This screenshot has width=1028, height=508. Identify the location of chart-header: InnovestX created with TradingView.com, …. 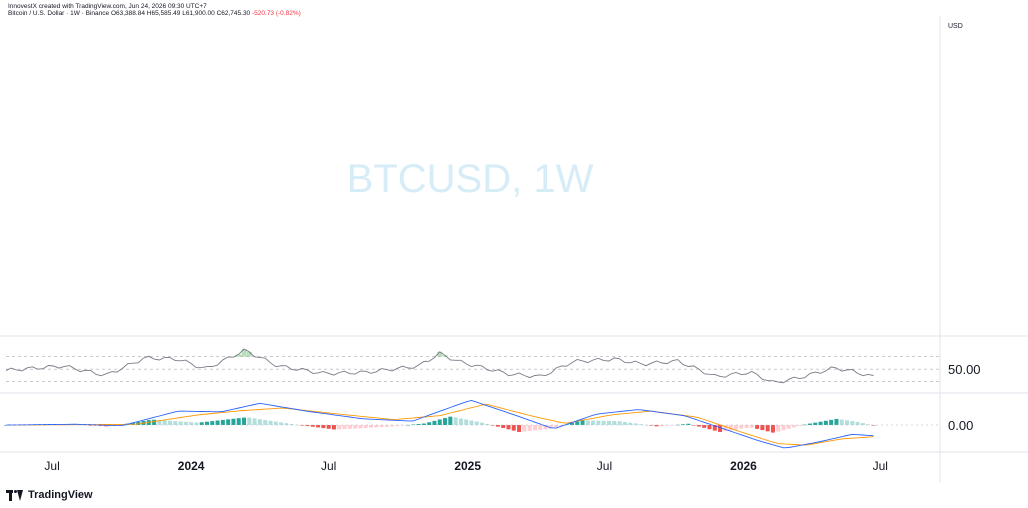
(154, 10).